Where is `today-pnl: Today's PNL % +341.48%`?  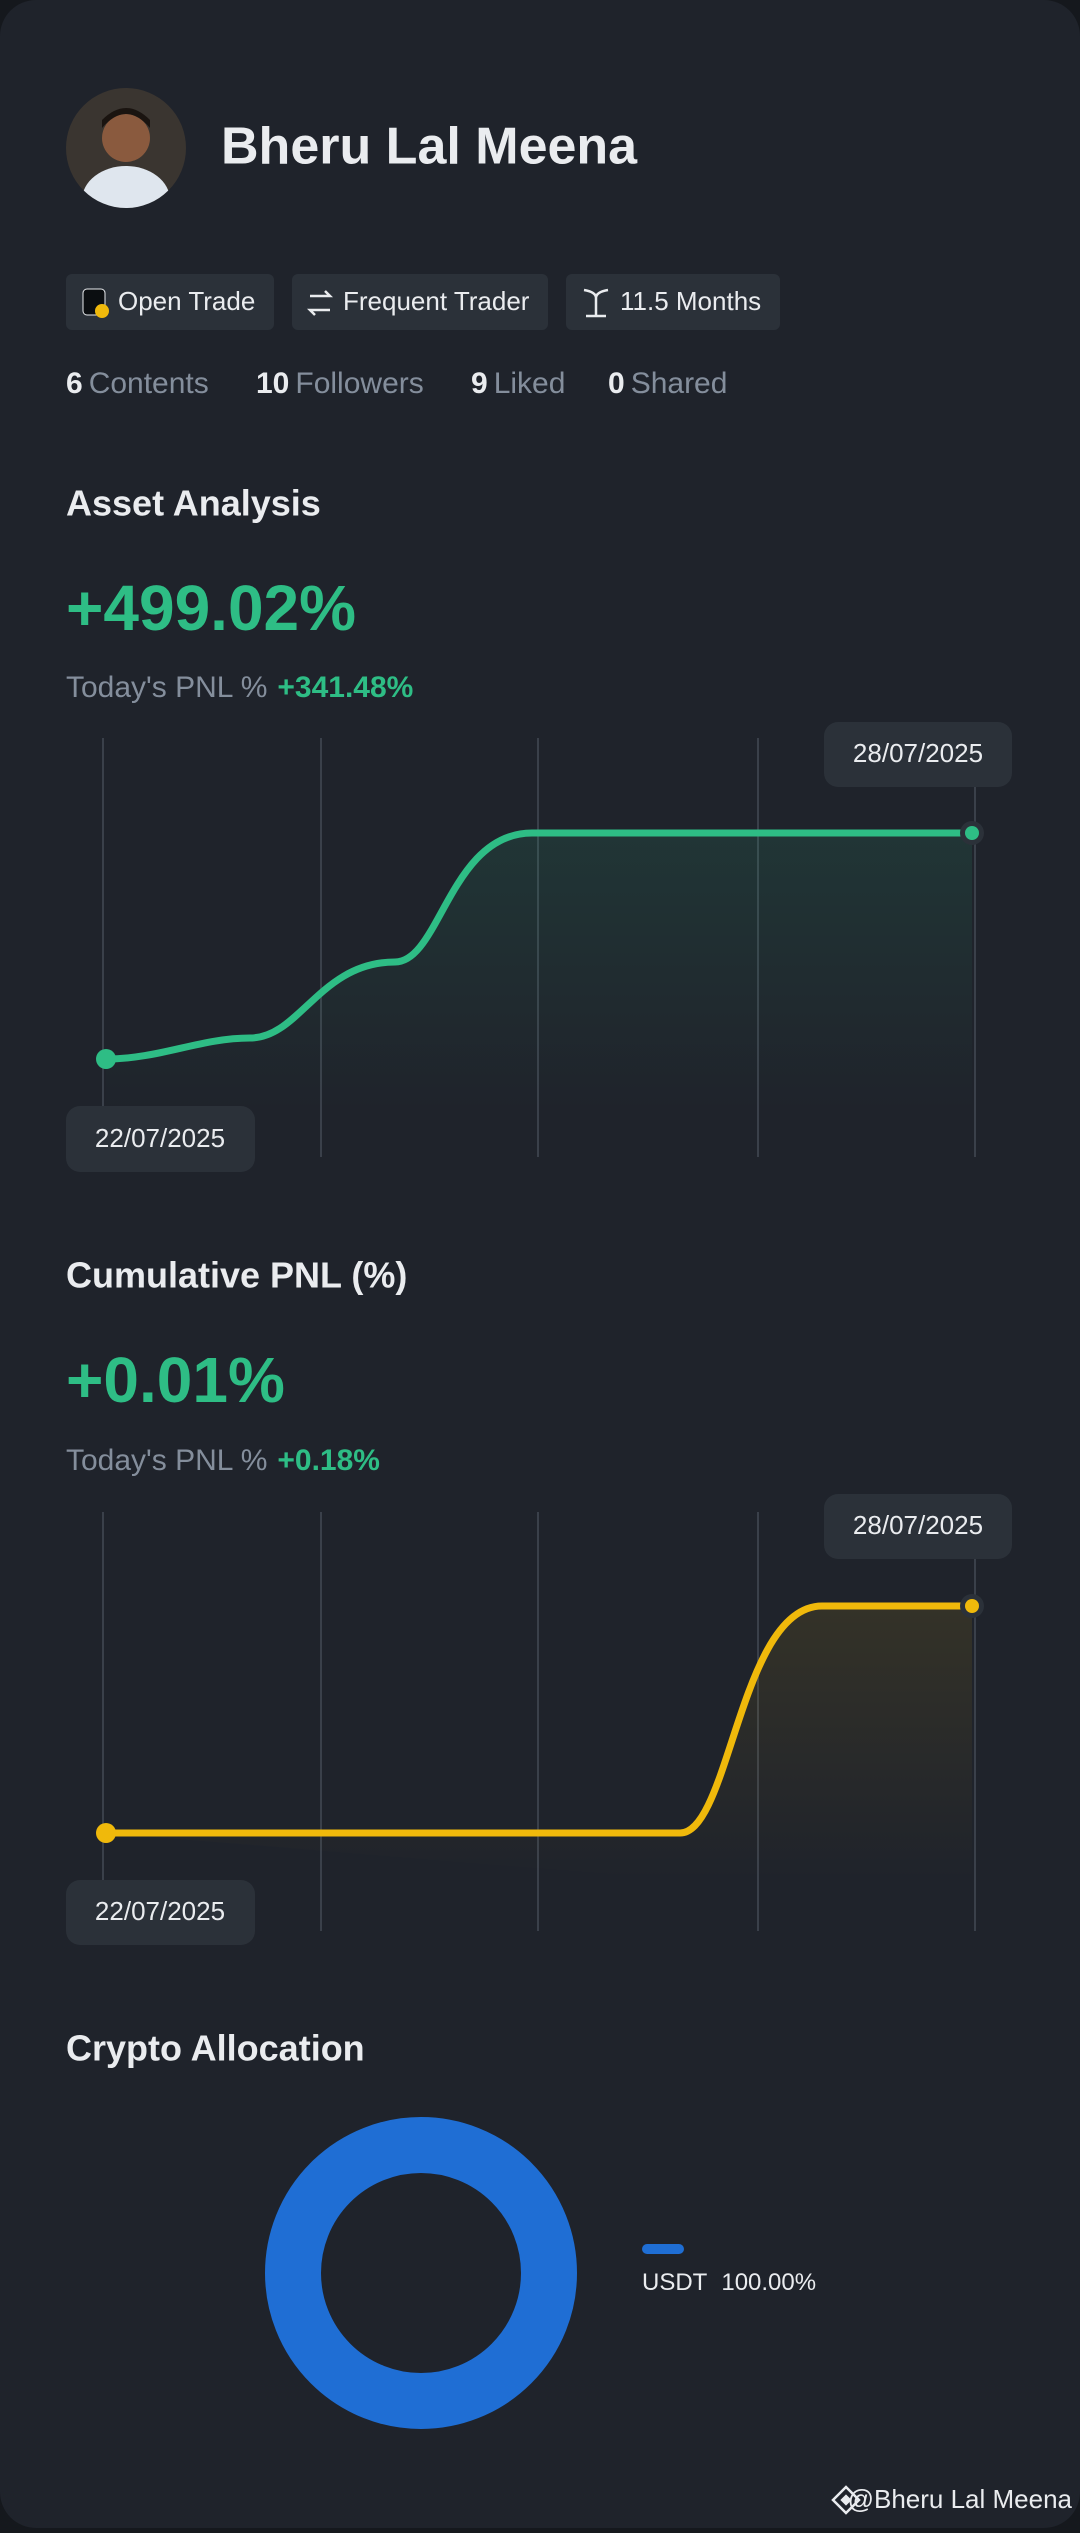 today-pnl: Today's PNL % +341.48% is located at coordinates (239, 687).